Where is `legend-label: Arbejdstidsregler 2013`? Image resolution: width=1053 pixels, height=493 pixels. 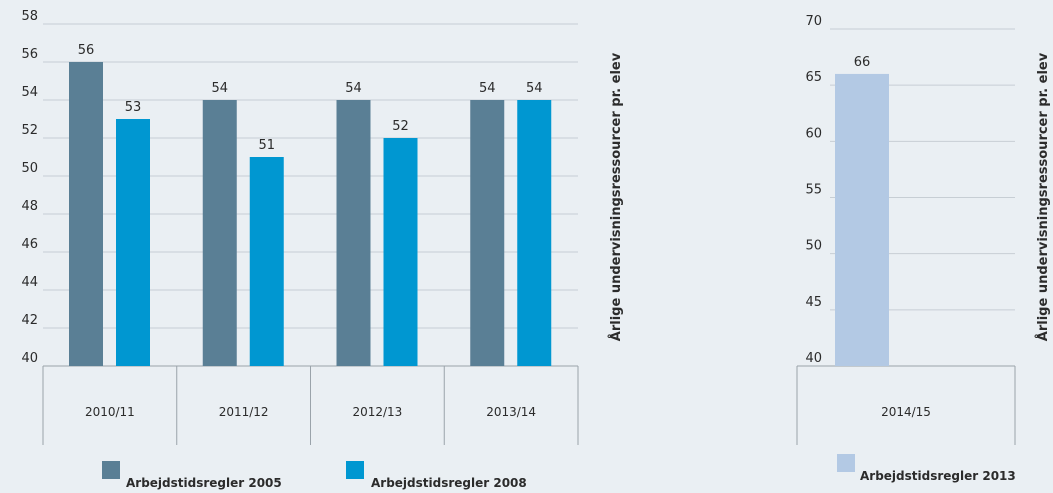 legend-label: Arbejdstidsregler 2013 is located at coordinates (938, 476).